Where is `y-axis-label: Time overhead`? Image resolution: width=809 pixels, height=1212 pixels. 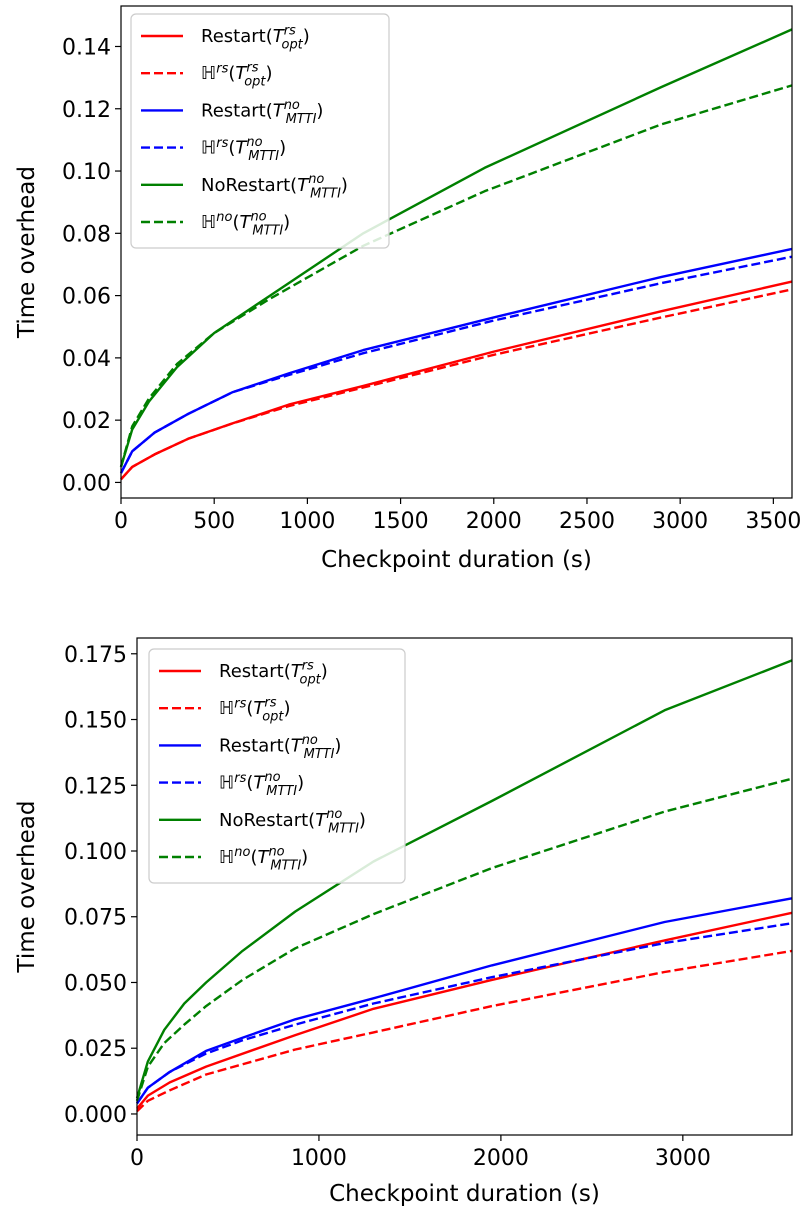
y-axis-label: Time overhead is located at coordinates (27, 252).